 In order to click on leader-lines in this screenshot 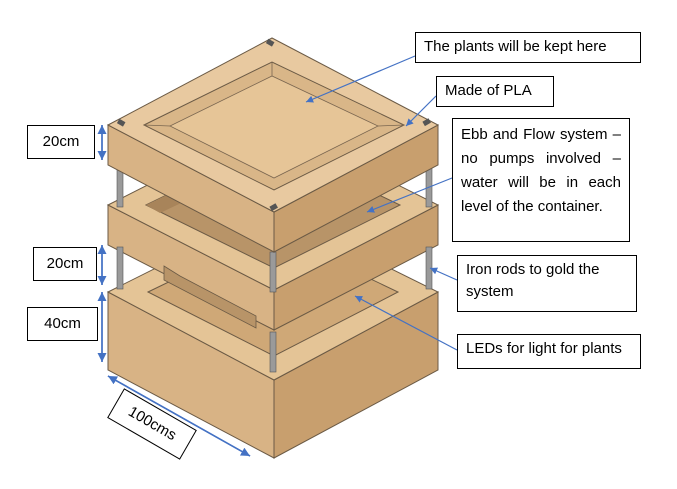, I will do `click(381, 203)`.